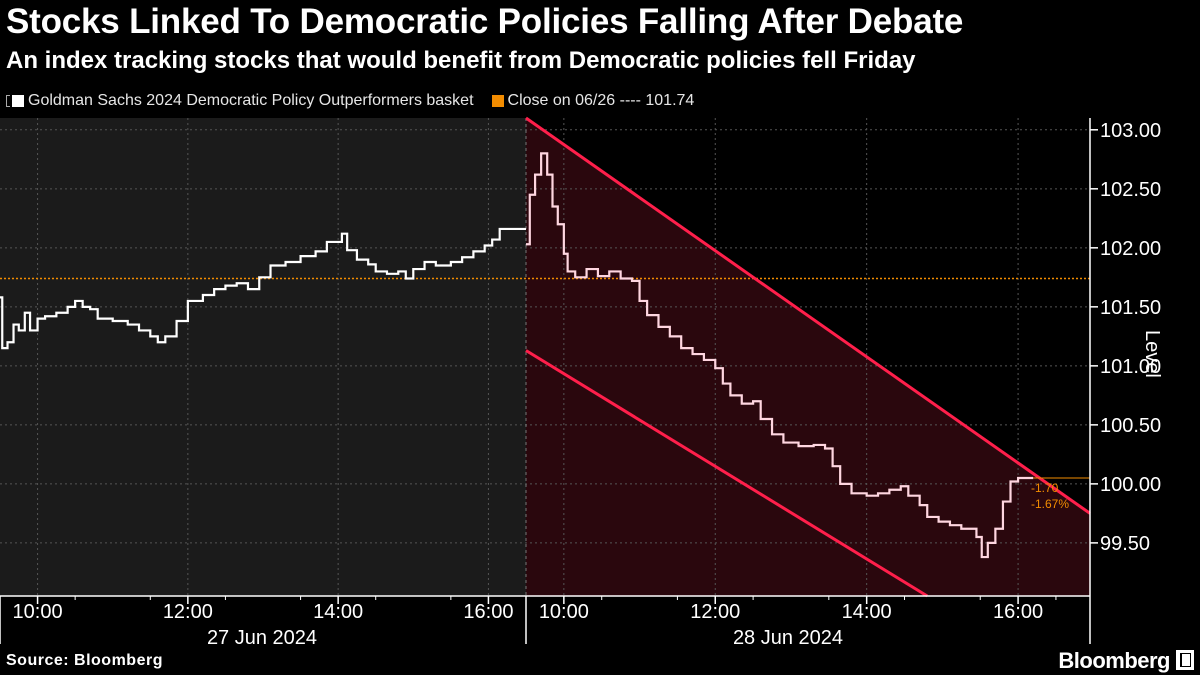  I want to click on x-tick-label-day2-1: 12:00, so click(715, 612).